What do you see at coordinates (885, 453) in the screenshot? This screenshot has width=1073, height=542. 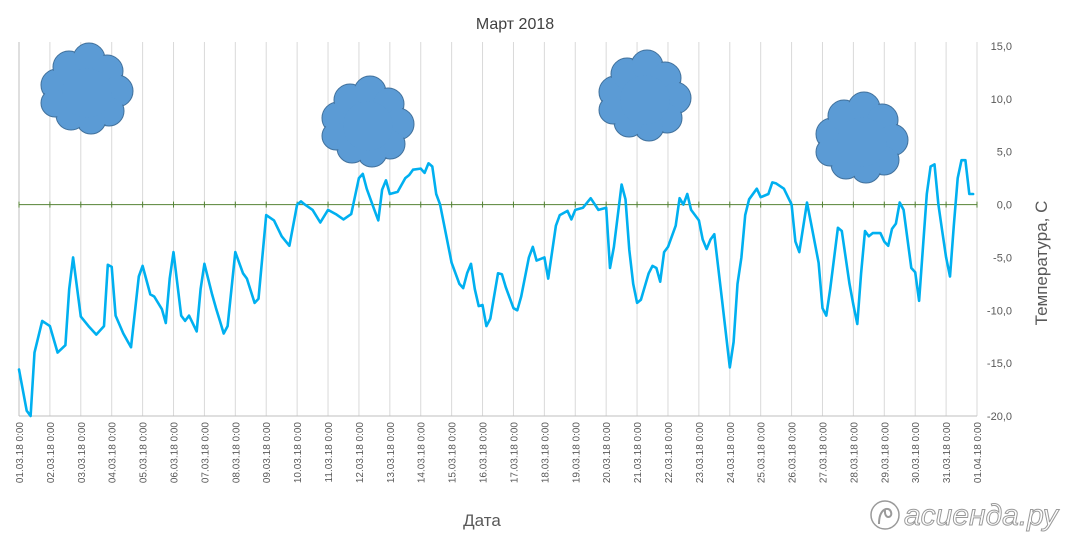 I see `x-tick-label: 29.03.18 0:00` at bounding box center [885, 453].